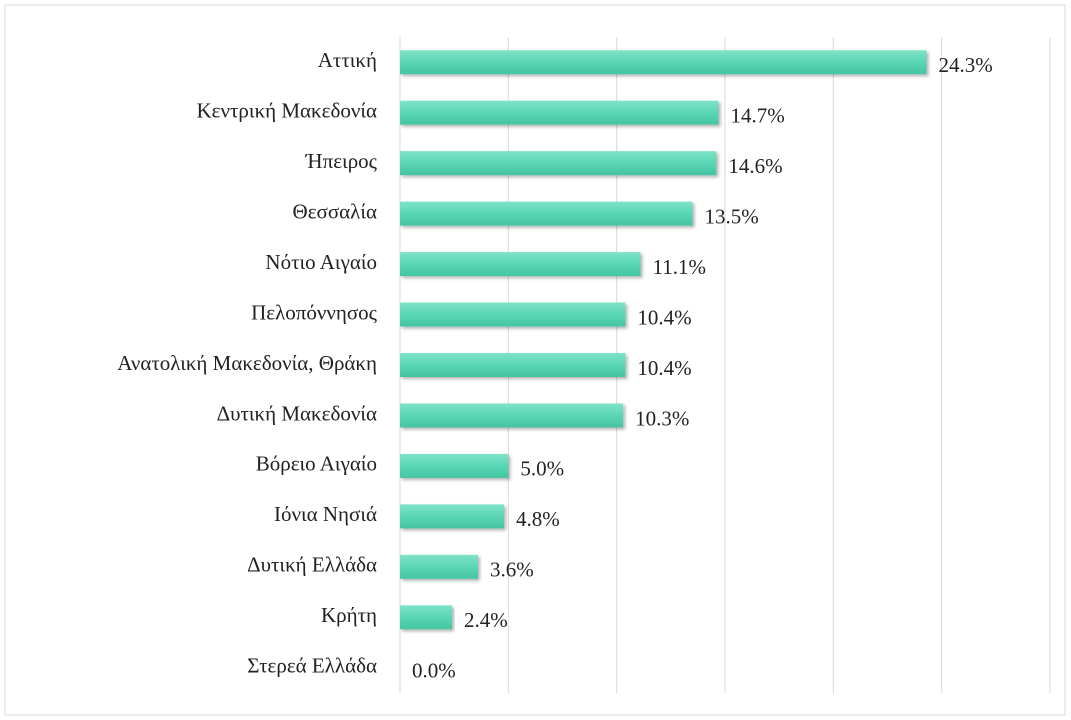 Image resolution: width=1071 pixels, height=720 pixels. I want to click on y-tick-label: Κρήτη, so click(349, 615).